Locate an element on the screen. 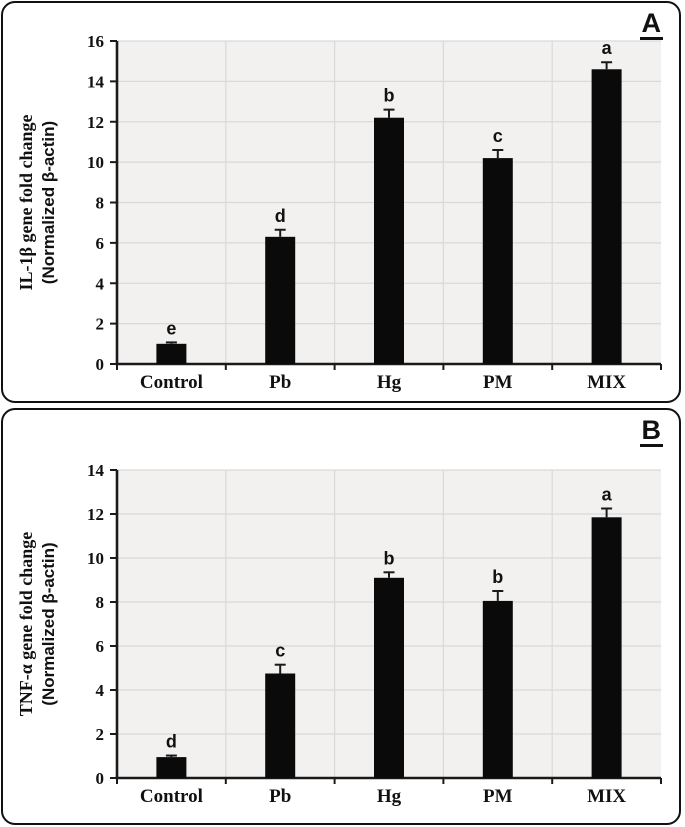 This screenshot has height=827, width=685. sig-letter-pm: b is located at coordinates (497, 577).